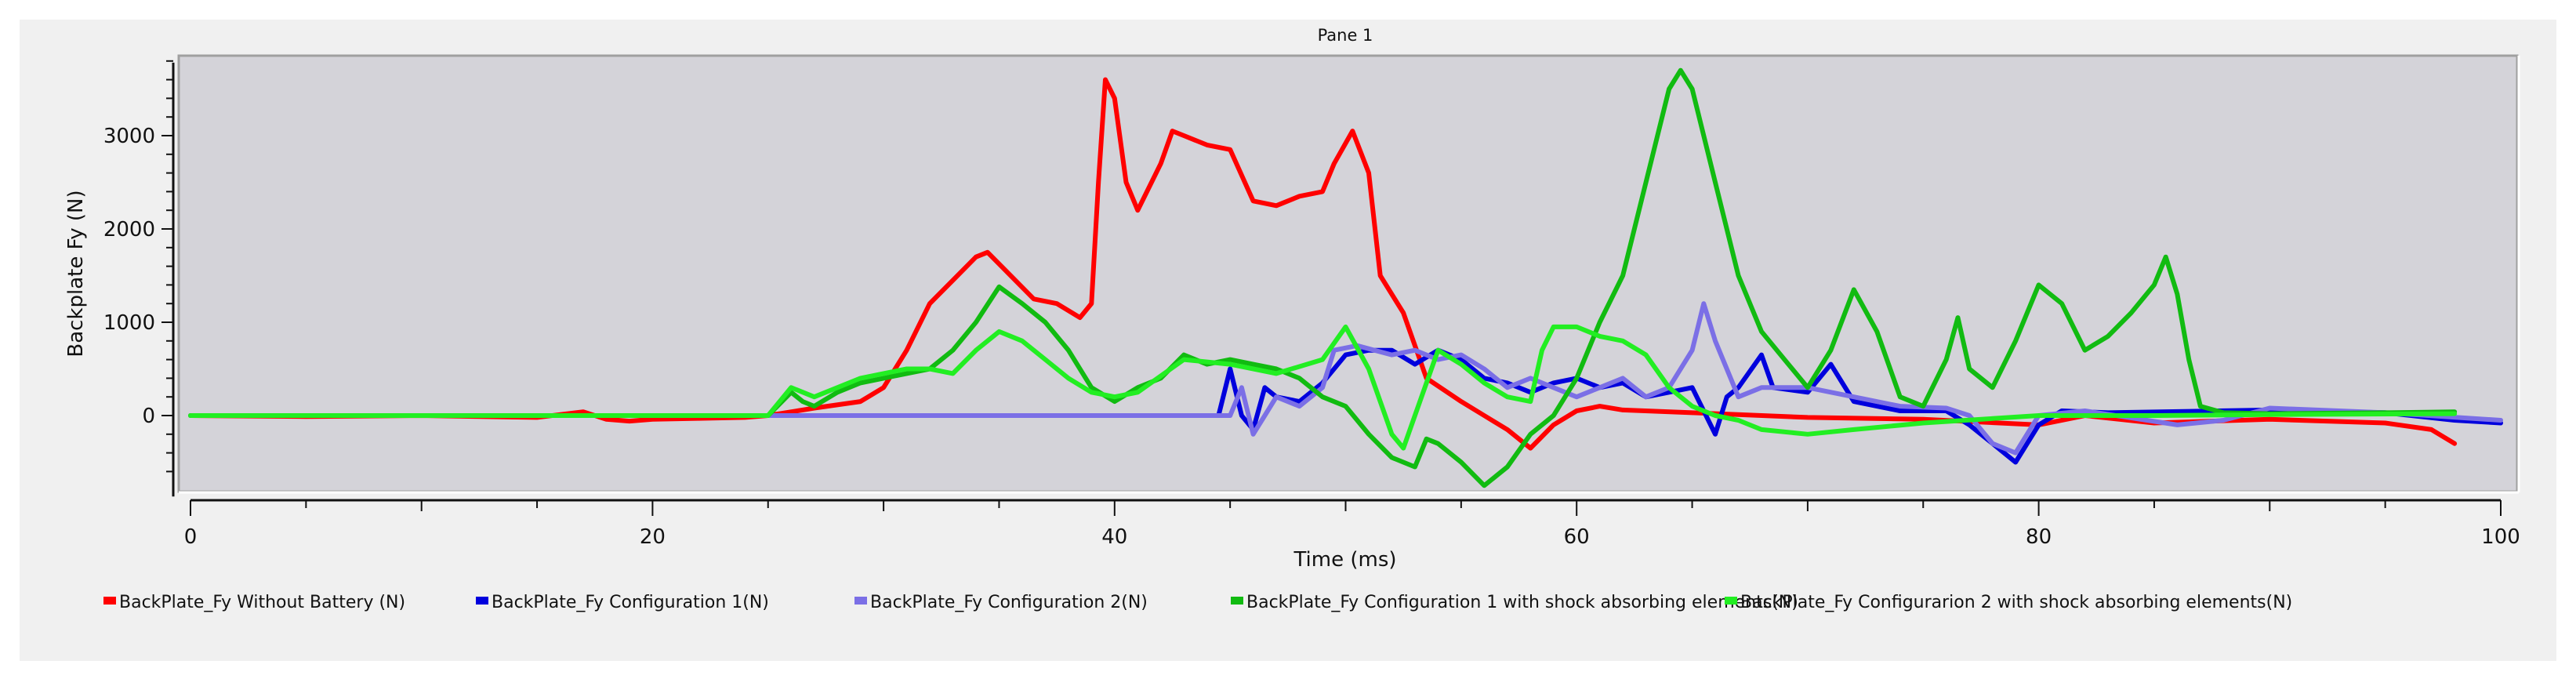 Image resolution: width=2576 pixels, height=679 pixels. What do you see at coordinates (2039, 537) in the screenshot?
I see `x-tick-label: 80` at bounding box center [2039, 537].